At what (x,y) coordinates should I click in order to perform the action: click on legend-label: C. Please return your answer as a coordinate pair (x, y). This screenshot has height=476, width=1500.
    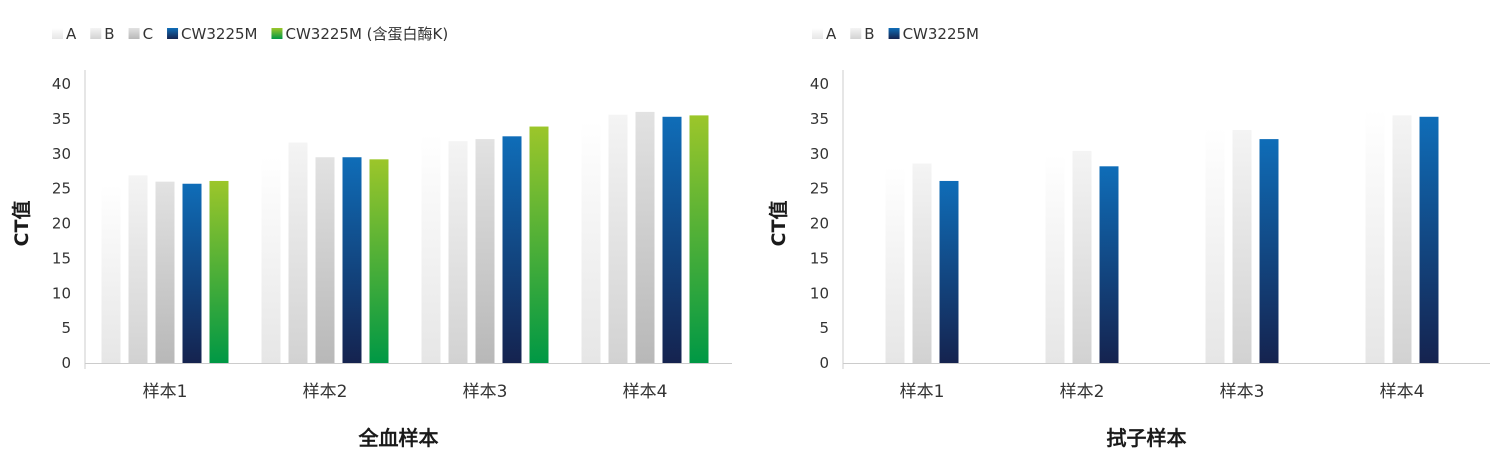
    Looking at the image, I should click on (148, 34).